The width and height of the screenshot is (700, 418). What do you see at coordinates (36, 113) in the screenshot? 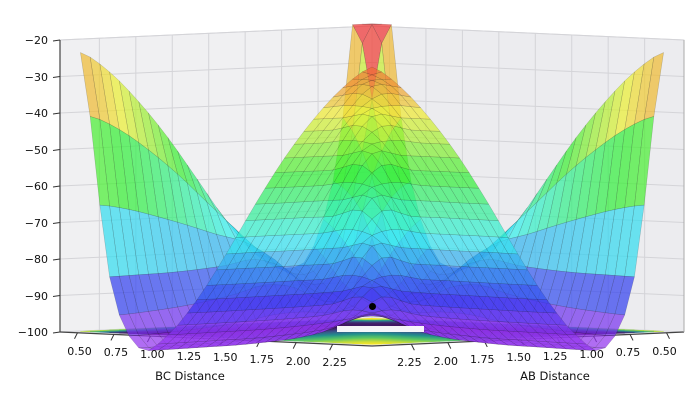
I see `z-tick-label-2: −40` at bounding box center [36, 113].